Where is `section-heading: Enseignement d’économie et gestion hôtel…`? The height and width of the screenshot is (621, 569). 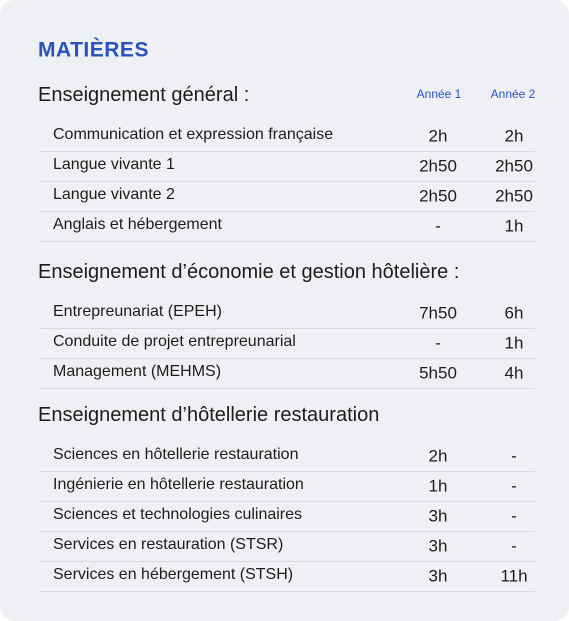
section-heading: Enseignement d’économie et gestion hôtel… is located at coordinates (249, 272).